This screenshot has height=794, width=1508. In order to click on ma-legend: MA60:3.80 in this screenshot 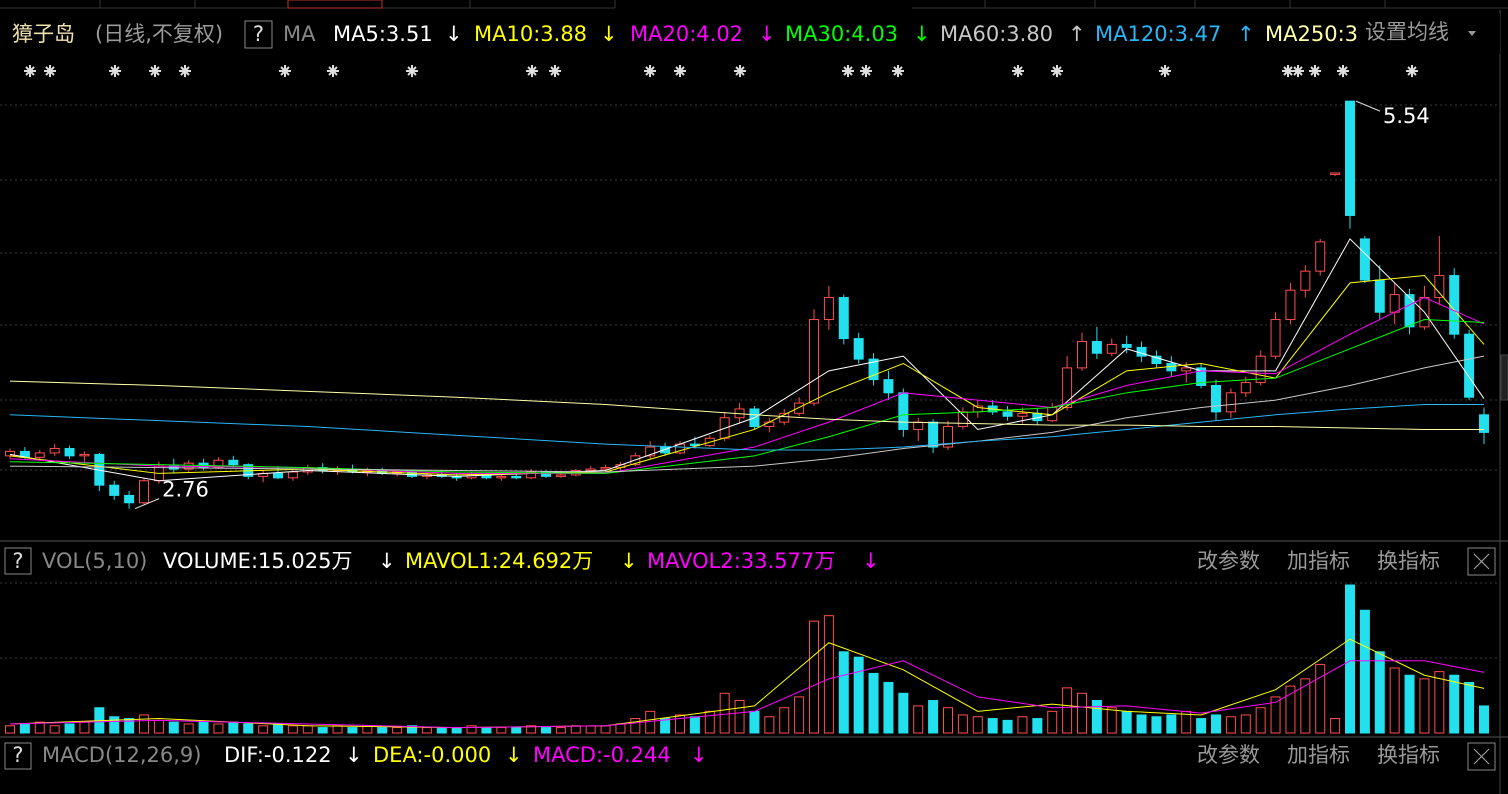, I will do `click(996, 34)`.